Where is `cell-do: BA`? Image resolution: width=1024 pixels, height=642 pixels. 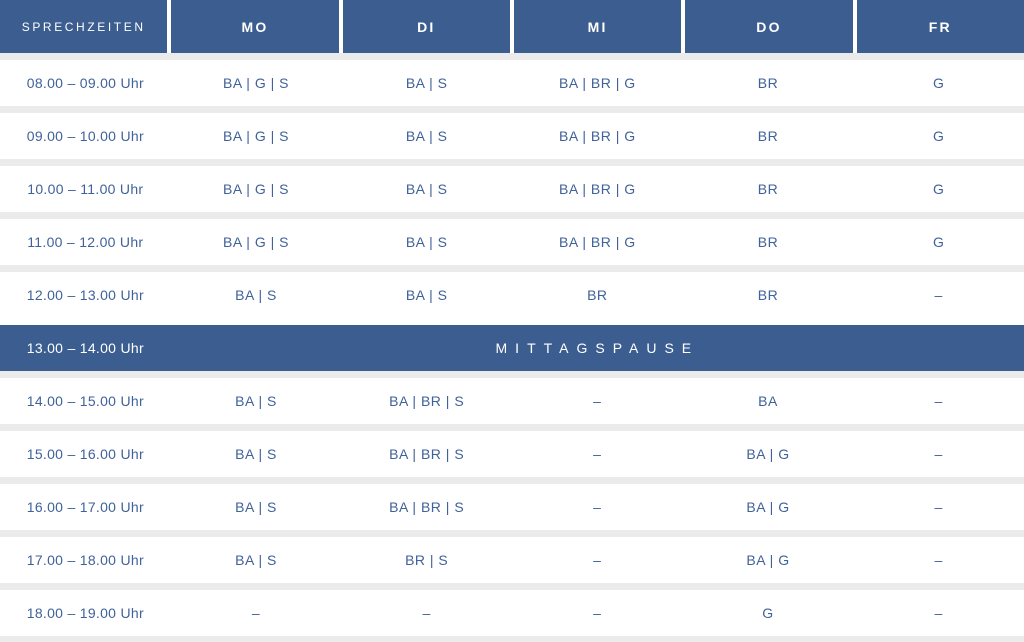 cell-do: BA is located at coordinates (768, 401).